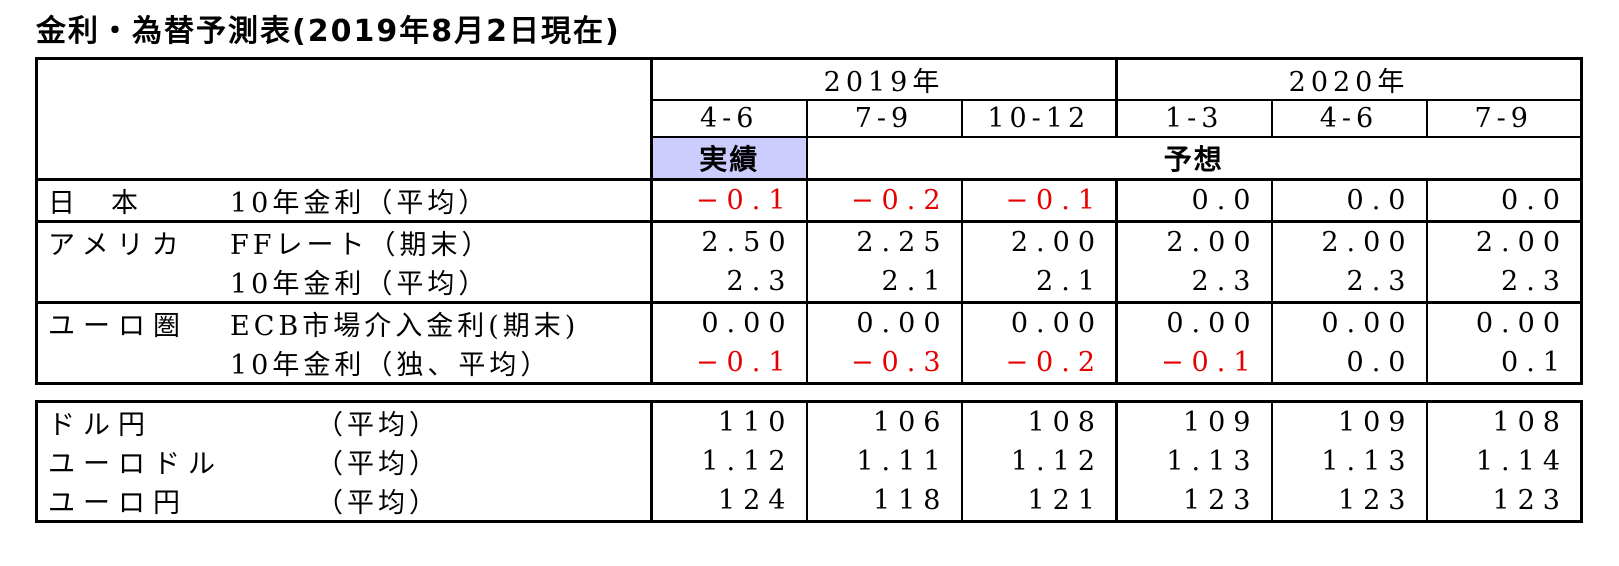 This screenshot has width=1619, height=566. Describe the element at coordinates (118, 503) in the screenshot. I see `currency-pair-label: ユーロ円` at that location.